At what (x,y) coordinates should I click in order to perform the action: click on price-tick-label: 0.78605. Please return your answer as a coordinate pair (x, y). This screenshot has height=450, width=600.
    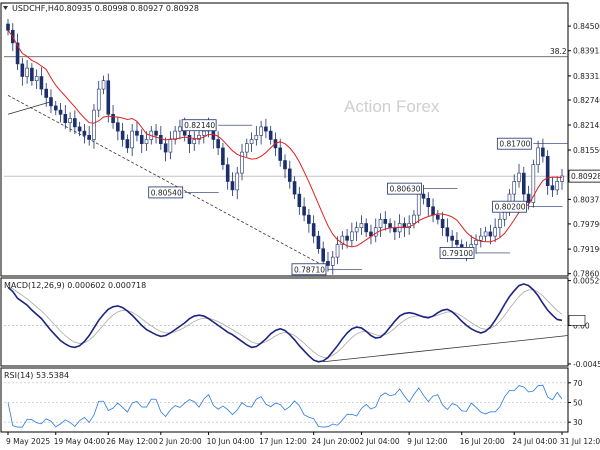
    Looking at the image, I should click on (586, 274).